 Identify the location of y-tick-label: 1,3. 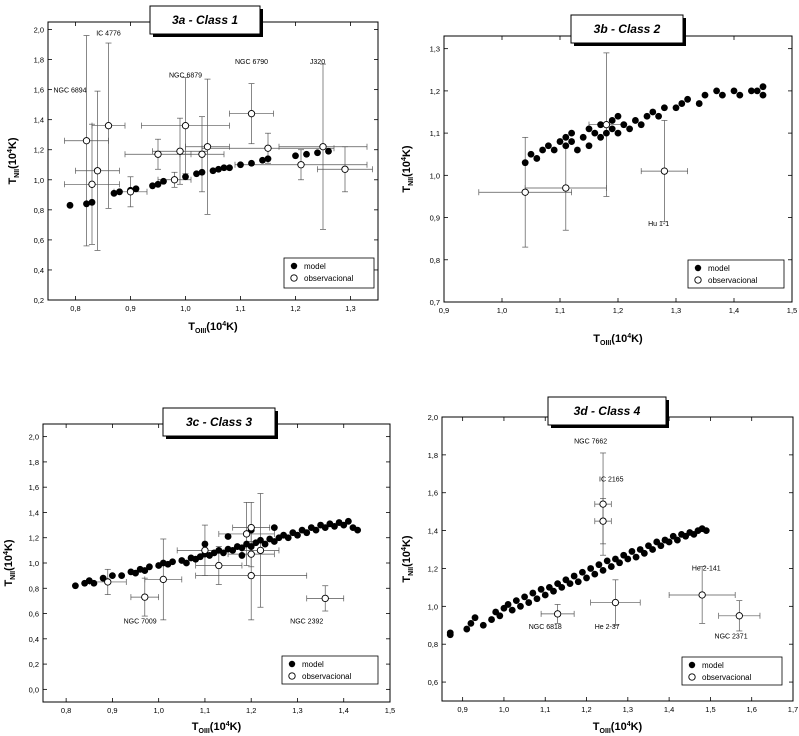
(435, 49).